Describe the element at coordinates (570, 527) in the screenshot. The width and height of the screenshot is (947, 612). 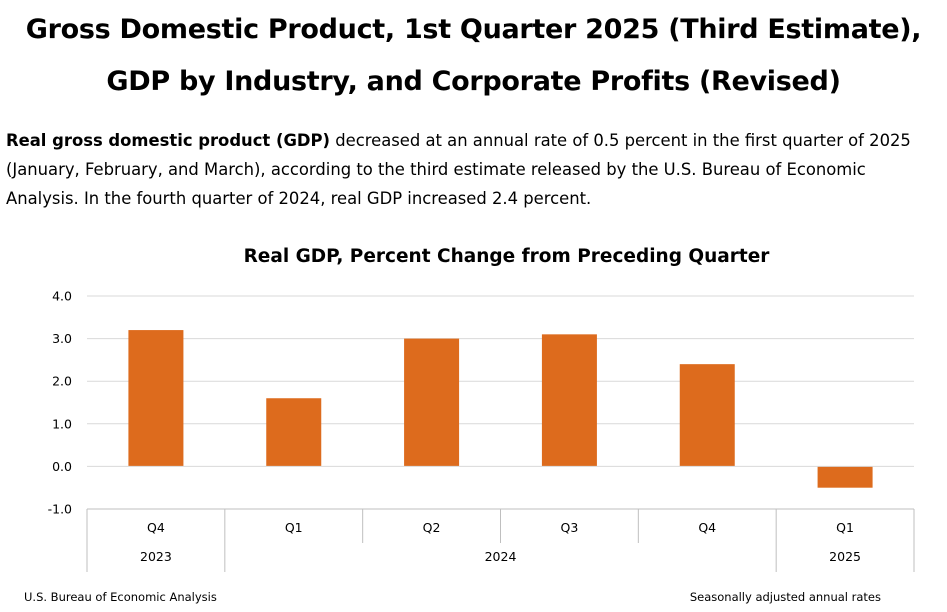
I see `x-tick-label: Q3` at that location.